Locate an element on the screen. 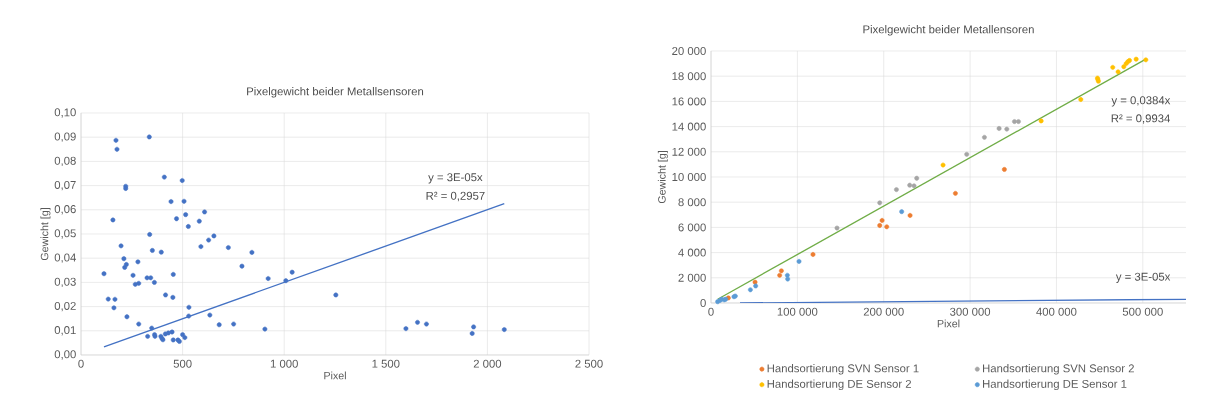  y-tick-label: 14 000 is located at coordinates (689, 126).